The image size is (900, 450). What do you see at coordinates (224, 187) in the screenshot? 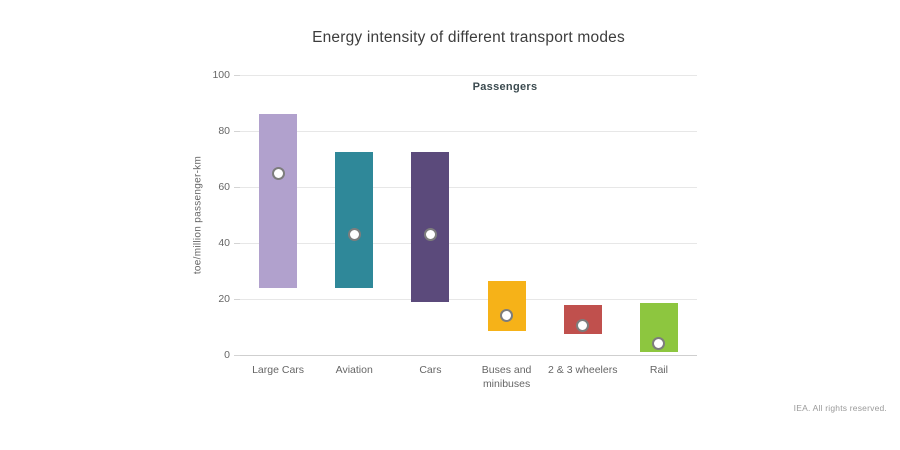
I see `y-tick-label: 60` at bounding box center [224, 187].